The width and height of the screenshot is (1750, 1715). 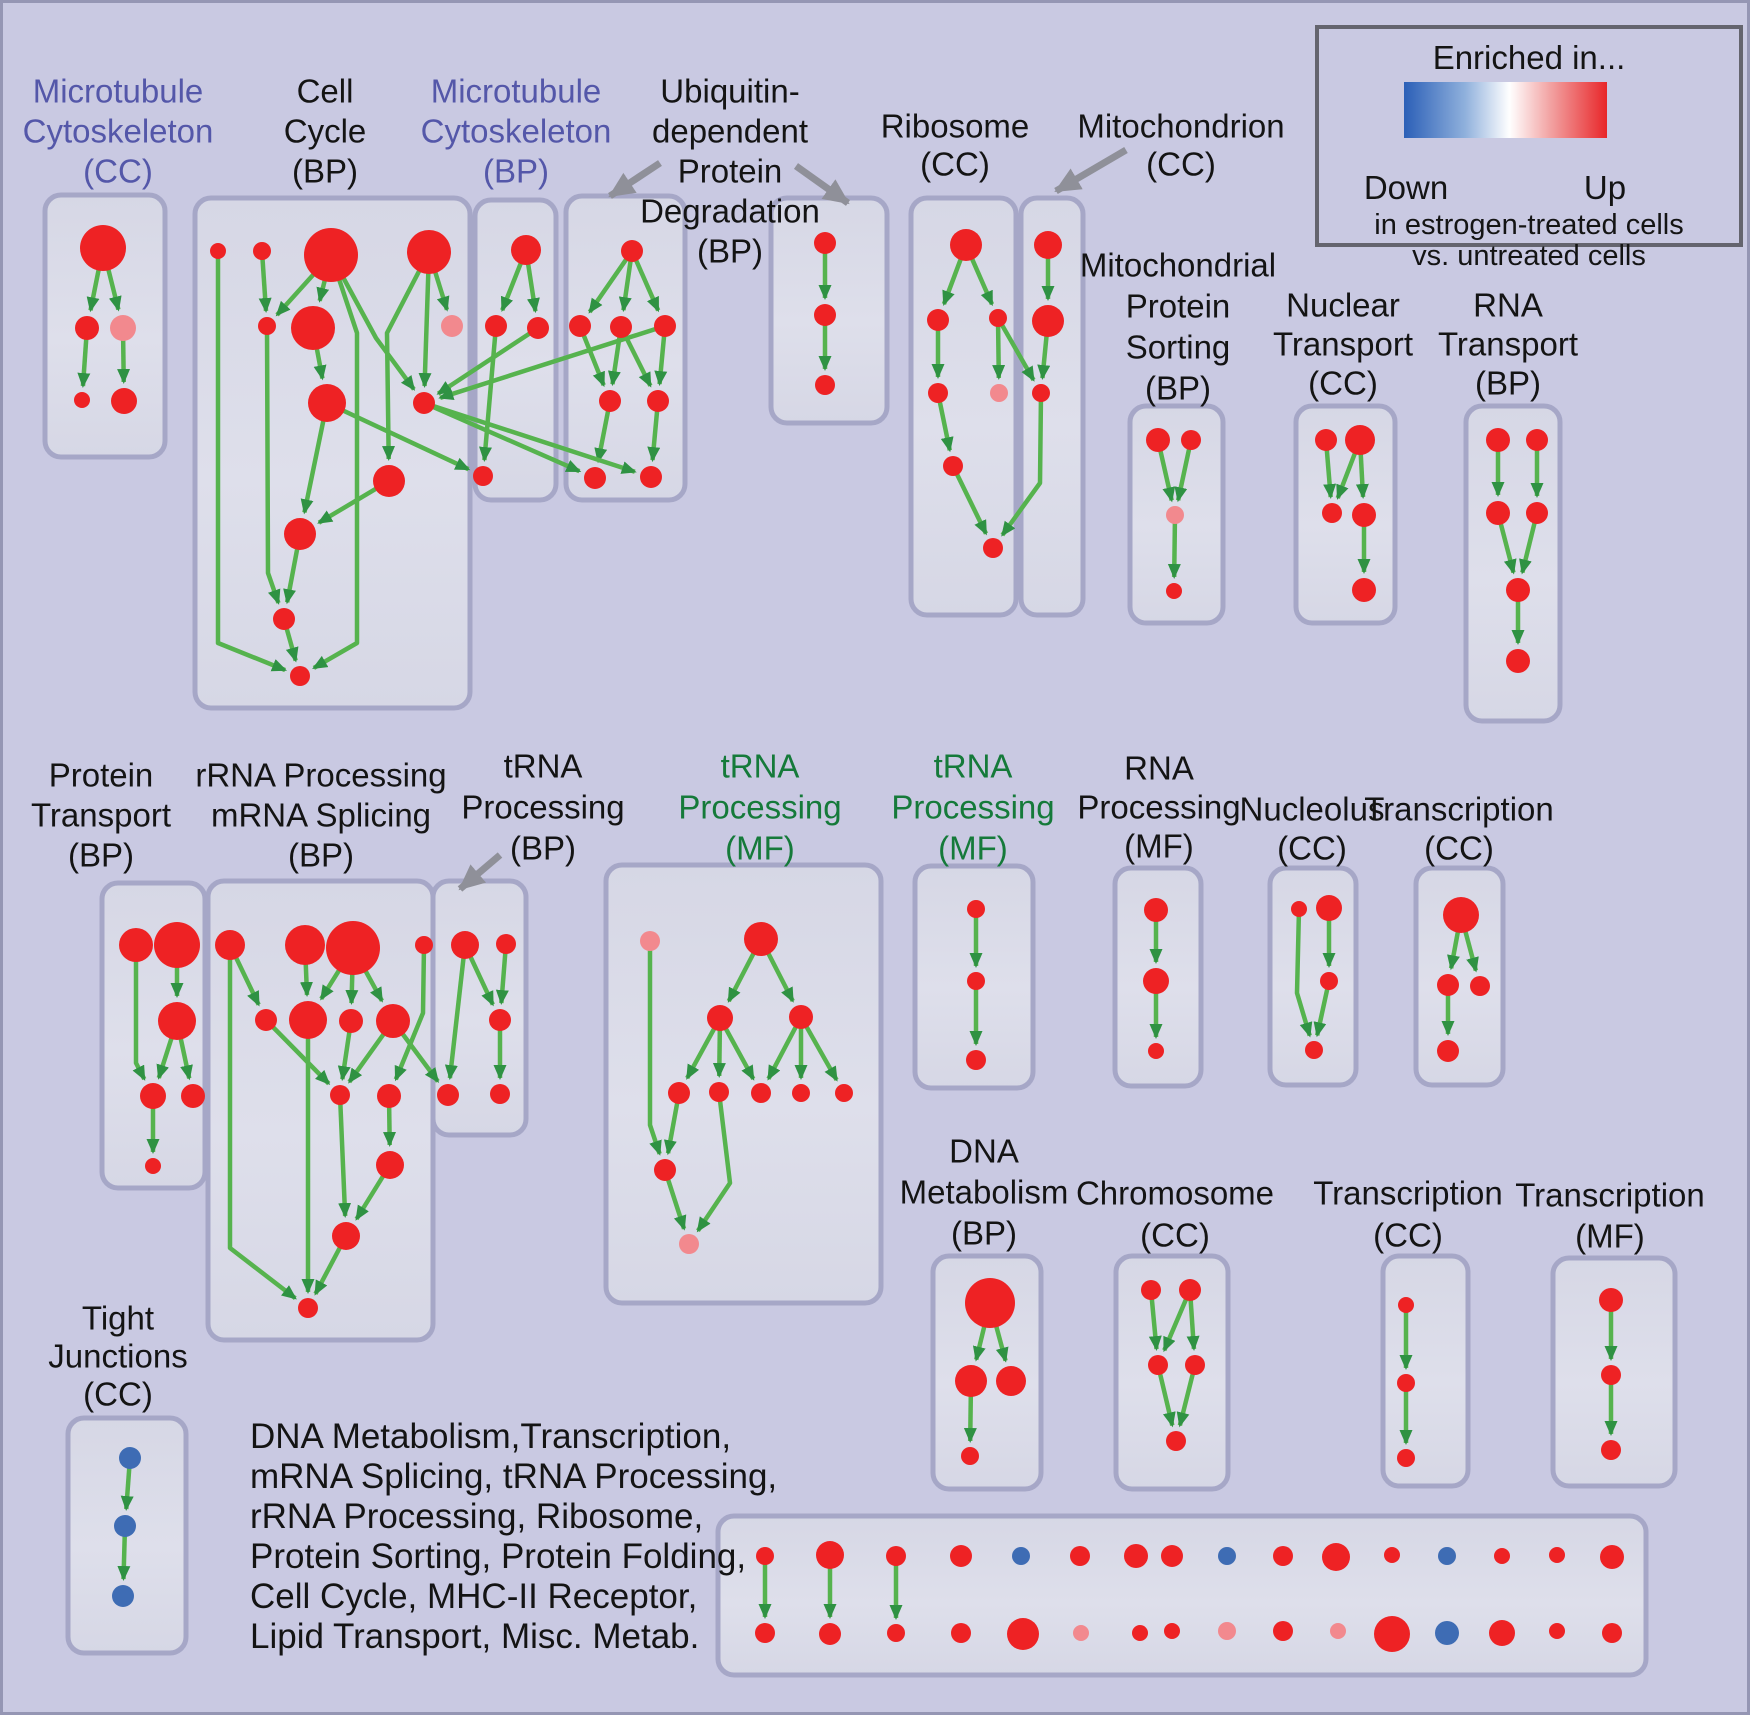 I want to click on cluster-label-nuclear-transport-cc: Nuclear, so click(x=1343, y=305).